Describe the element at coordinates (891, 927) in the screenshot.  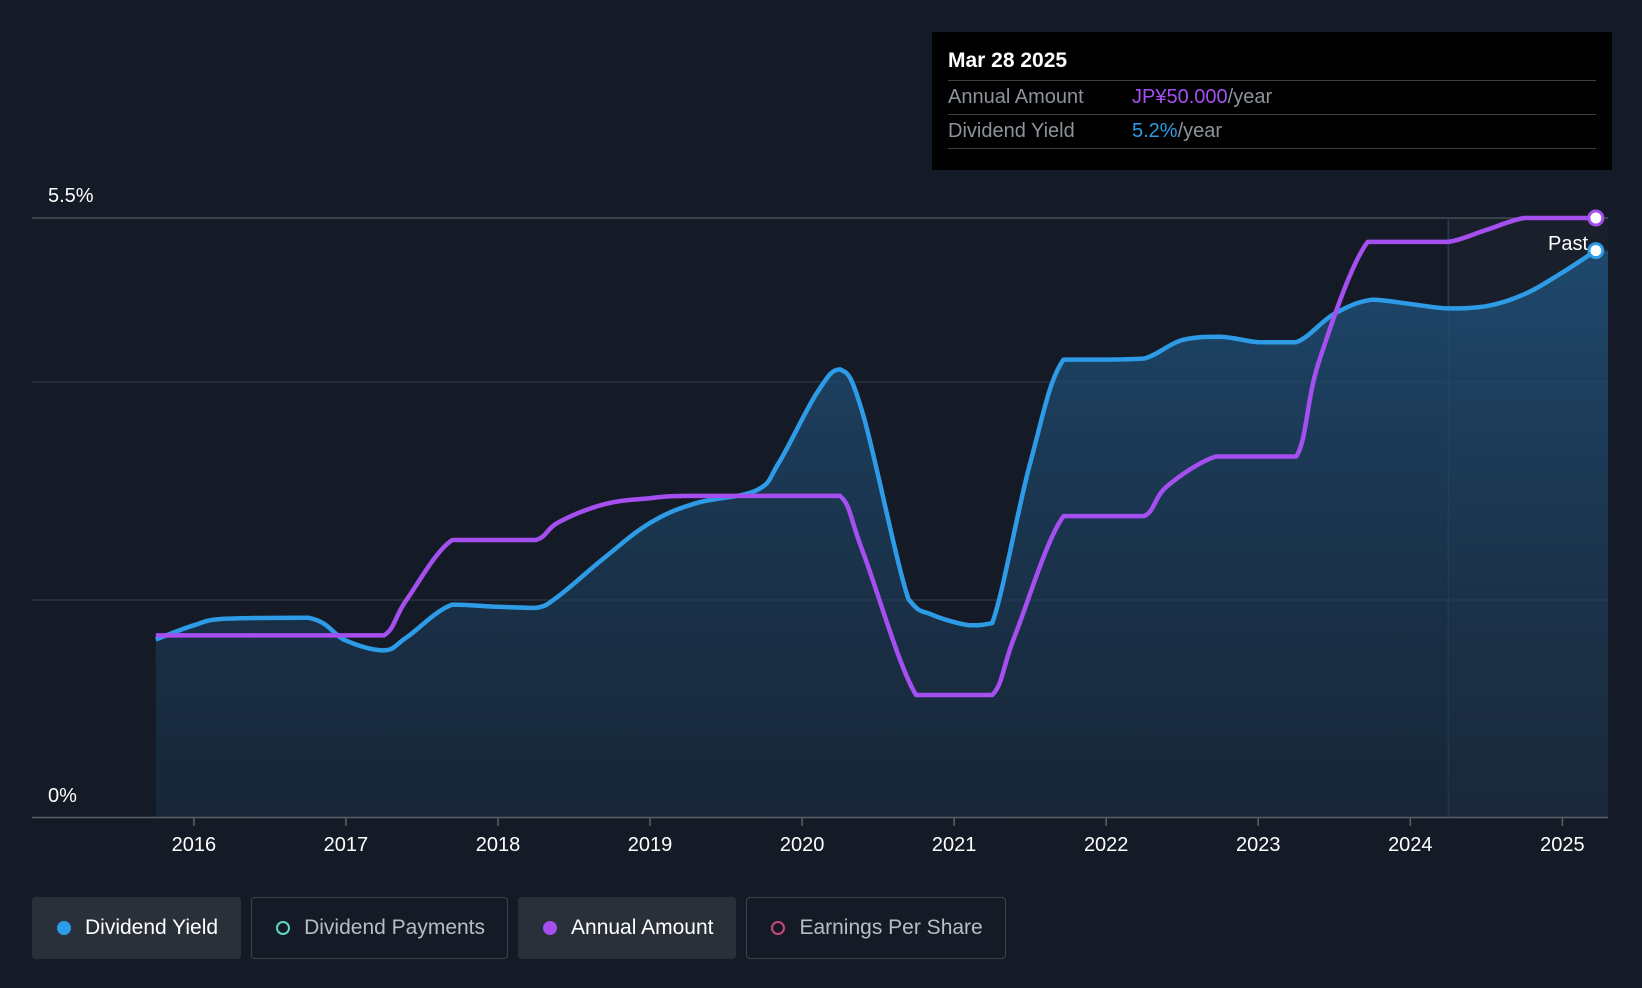
I see `legend-label: Earnings Per Share` at that location.